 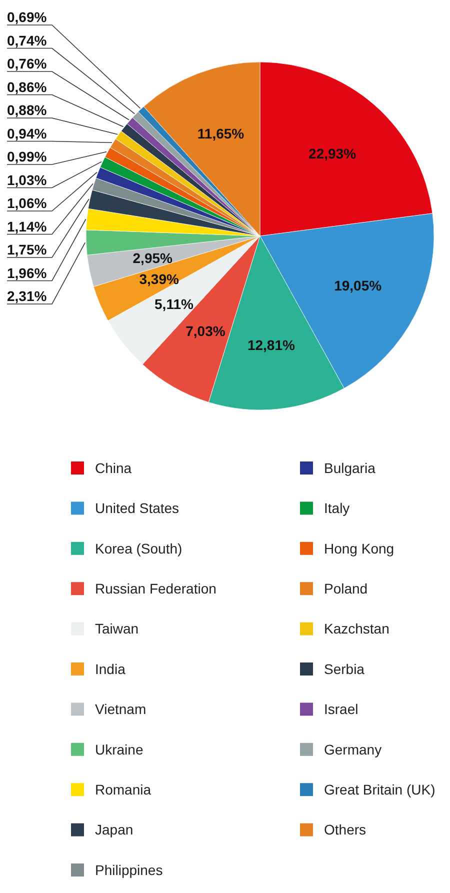 I want to click on data-label: 1,03%, so click(x=27, y=180).